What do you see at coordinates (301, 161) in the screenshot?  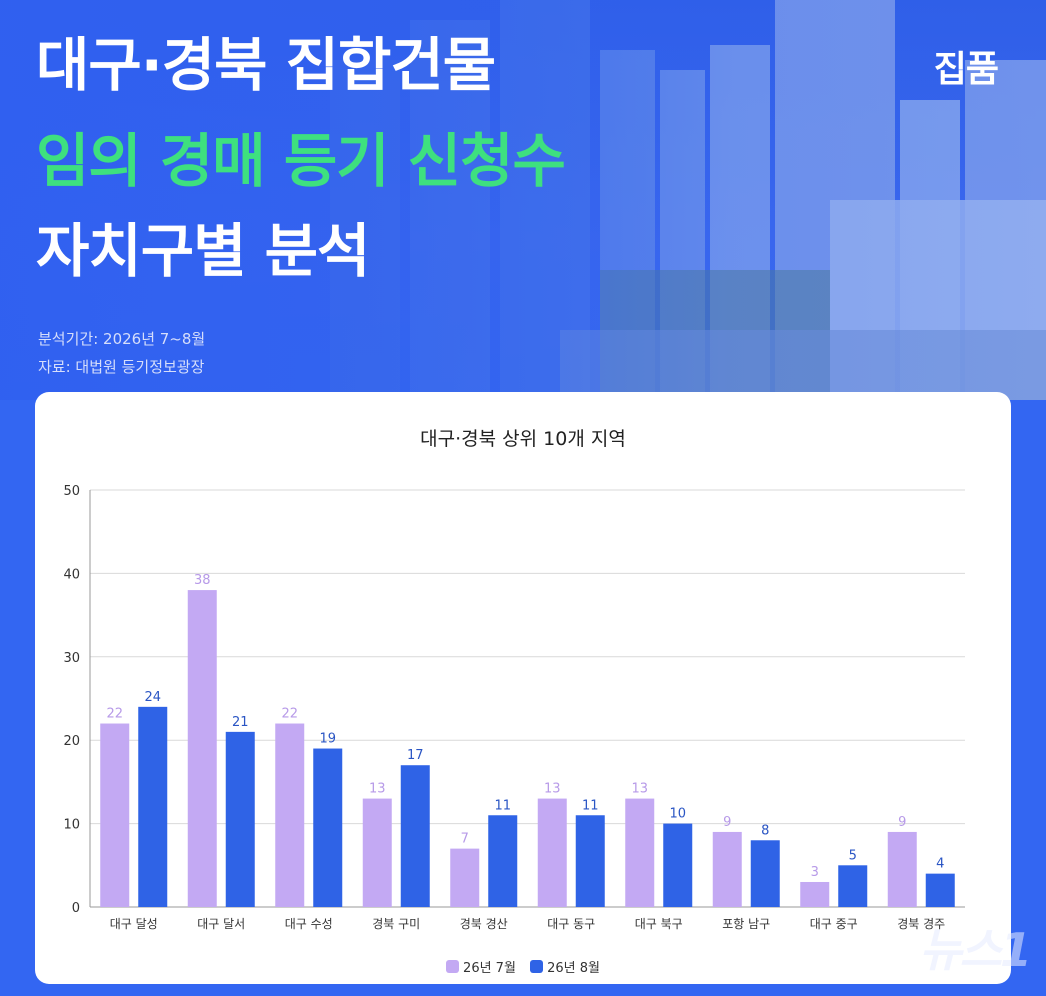 I see `title-line-2: 임의 경매 등기 신청수` at bounding box center [301, 161].